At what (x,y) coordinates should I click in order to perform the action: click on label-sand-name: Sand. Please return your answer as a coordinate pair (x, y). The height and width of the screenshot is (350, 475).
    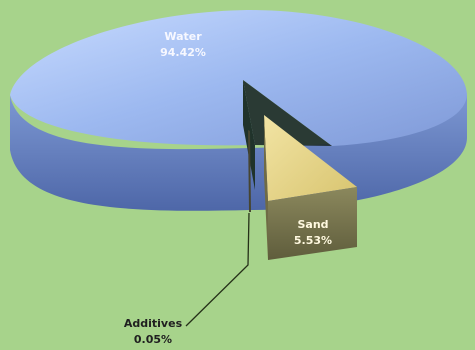
    Looking at the image, I should click on (312, 224).